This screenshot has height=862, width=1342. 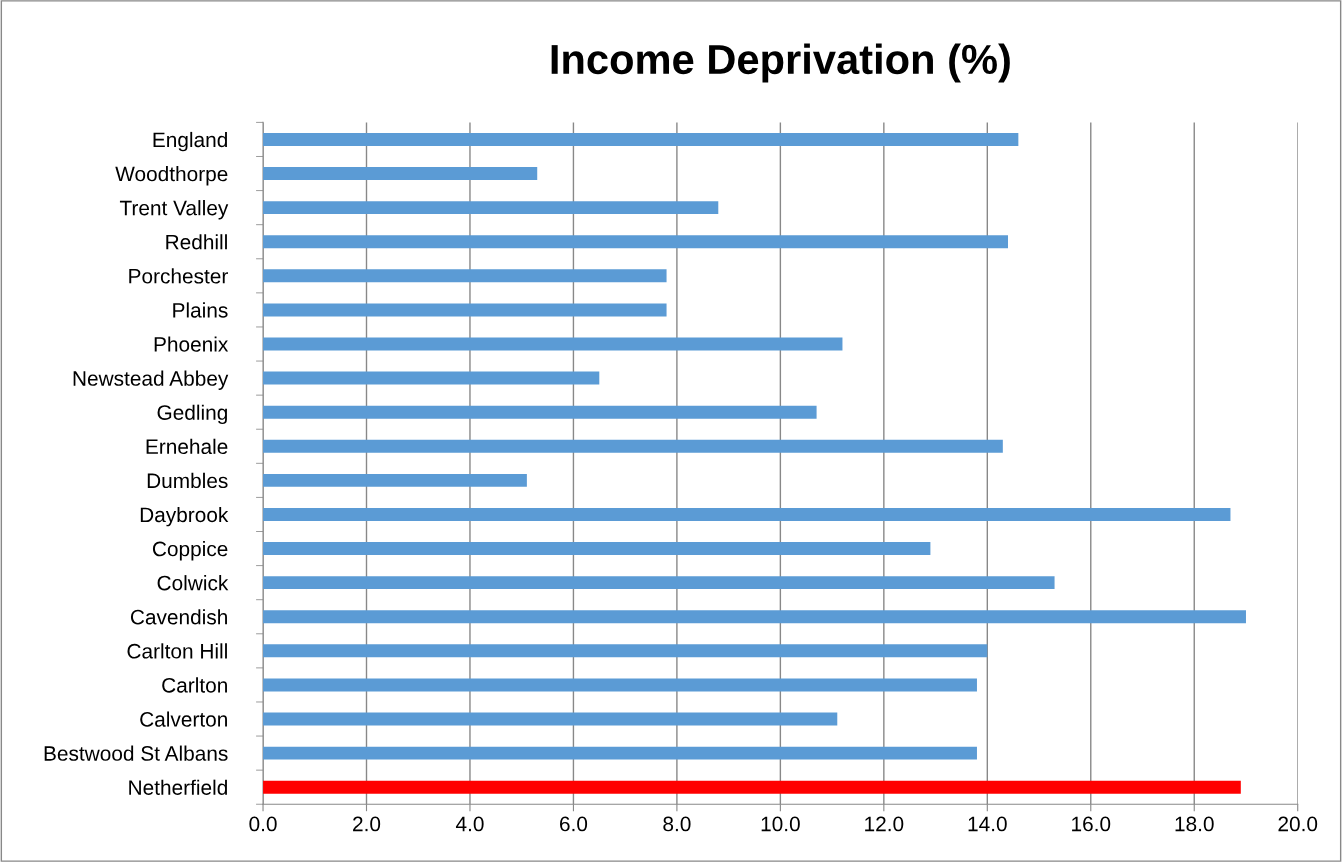 I want to click on y-tick-label: Trent Valley, so click(x=174, y=210).